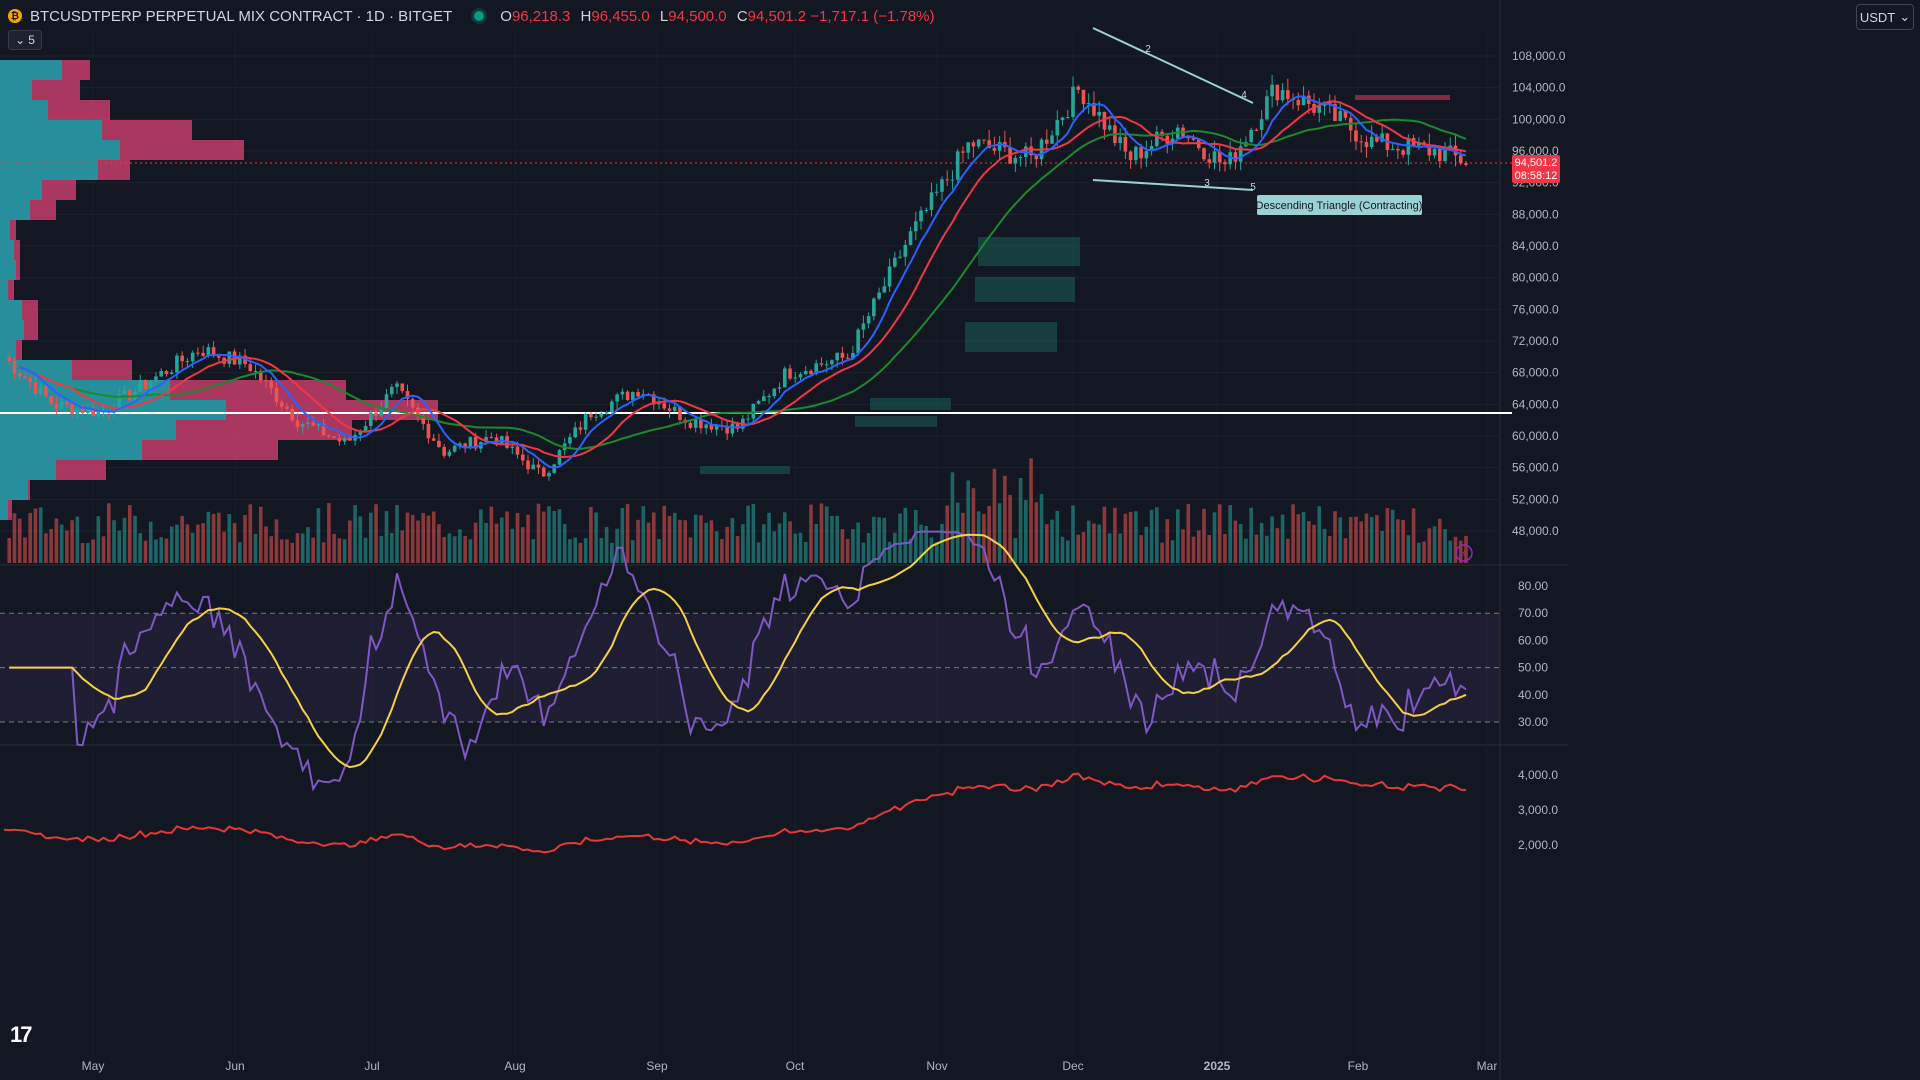 The width and height of the screenshot is (1920, 1080). Describe the element at coordinates (745, 470) in the screenshot. I see `order-block-zone` at that location.